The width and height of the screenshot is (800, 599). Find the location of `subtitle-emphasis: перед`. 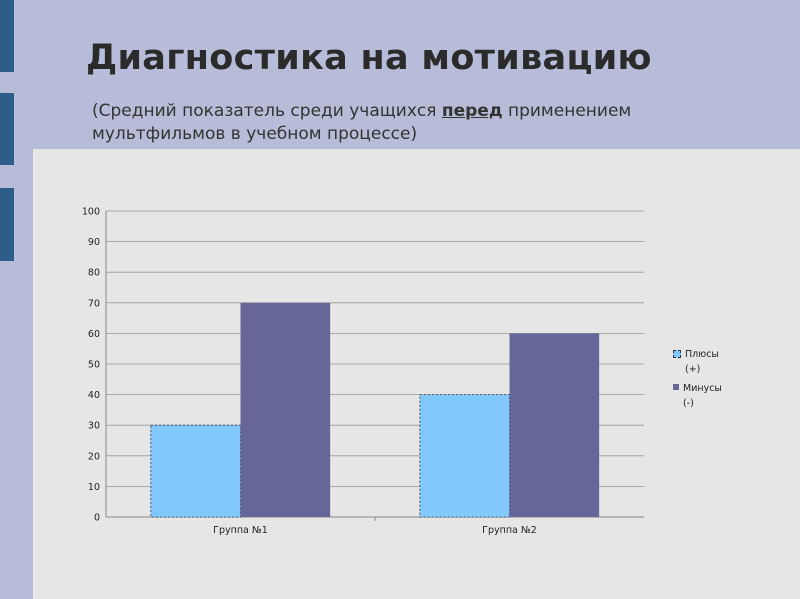

subtitle-emphasis: перед is located at coordinates (472, 111).